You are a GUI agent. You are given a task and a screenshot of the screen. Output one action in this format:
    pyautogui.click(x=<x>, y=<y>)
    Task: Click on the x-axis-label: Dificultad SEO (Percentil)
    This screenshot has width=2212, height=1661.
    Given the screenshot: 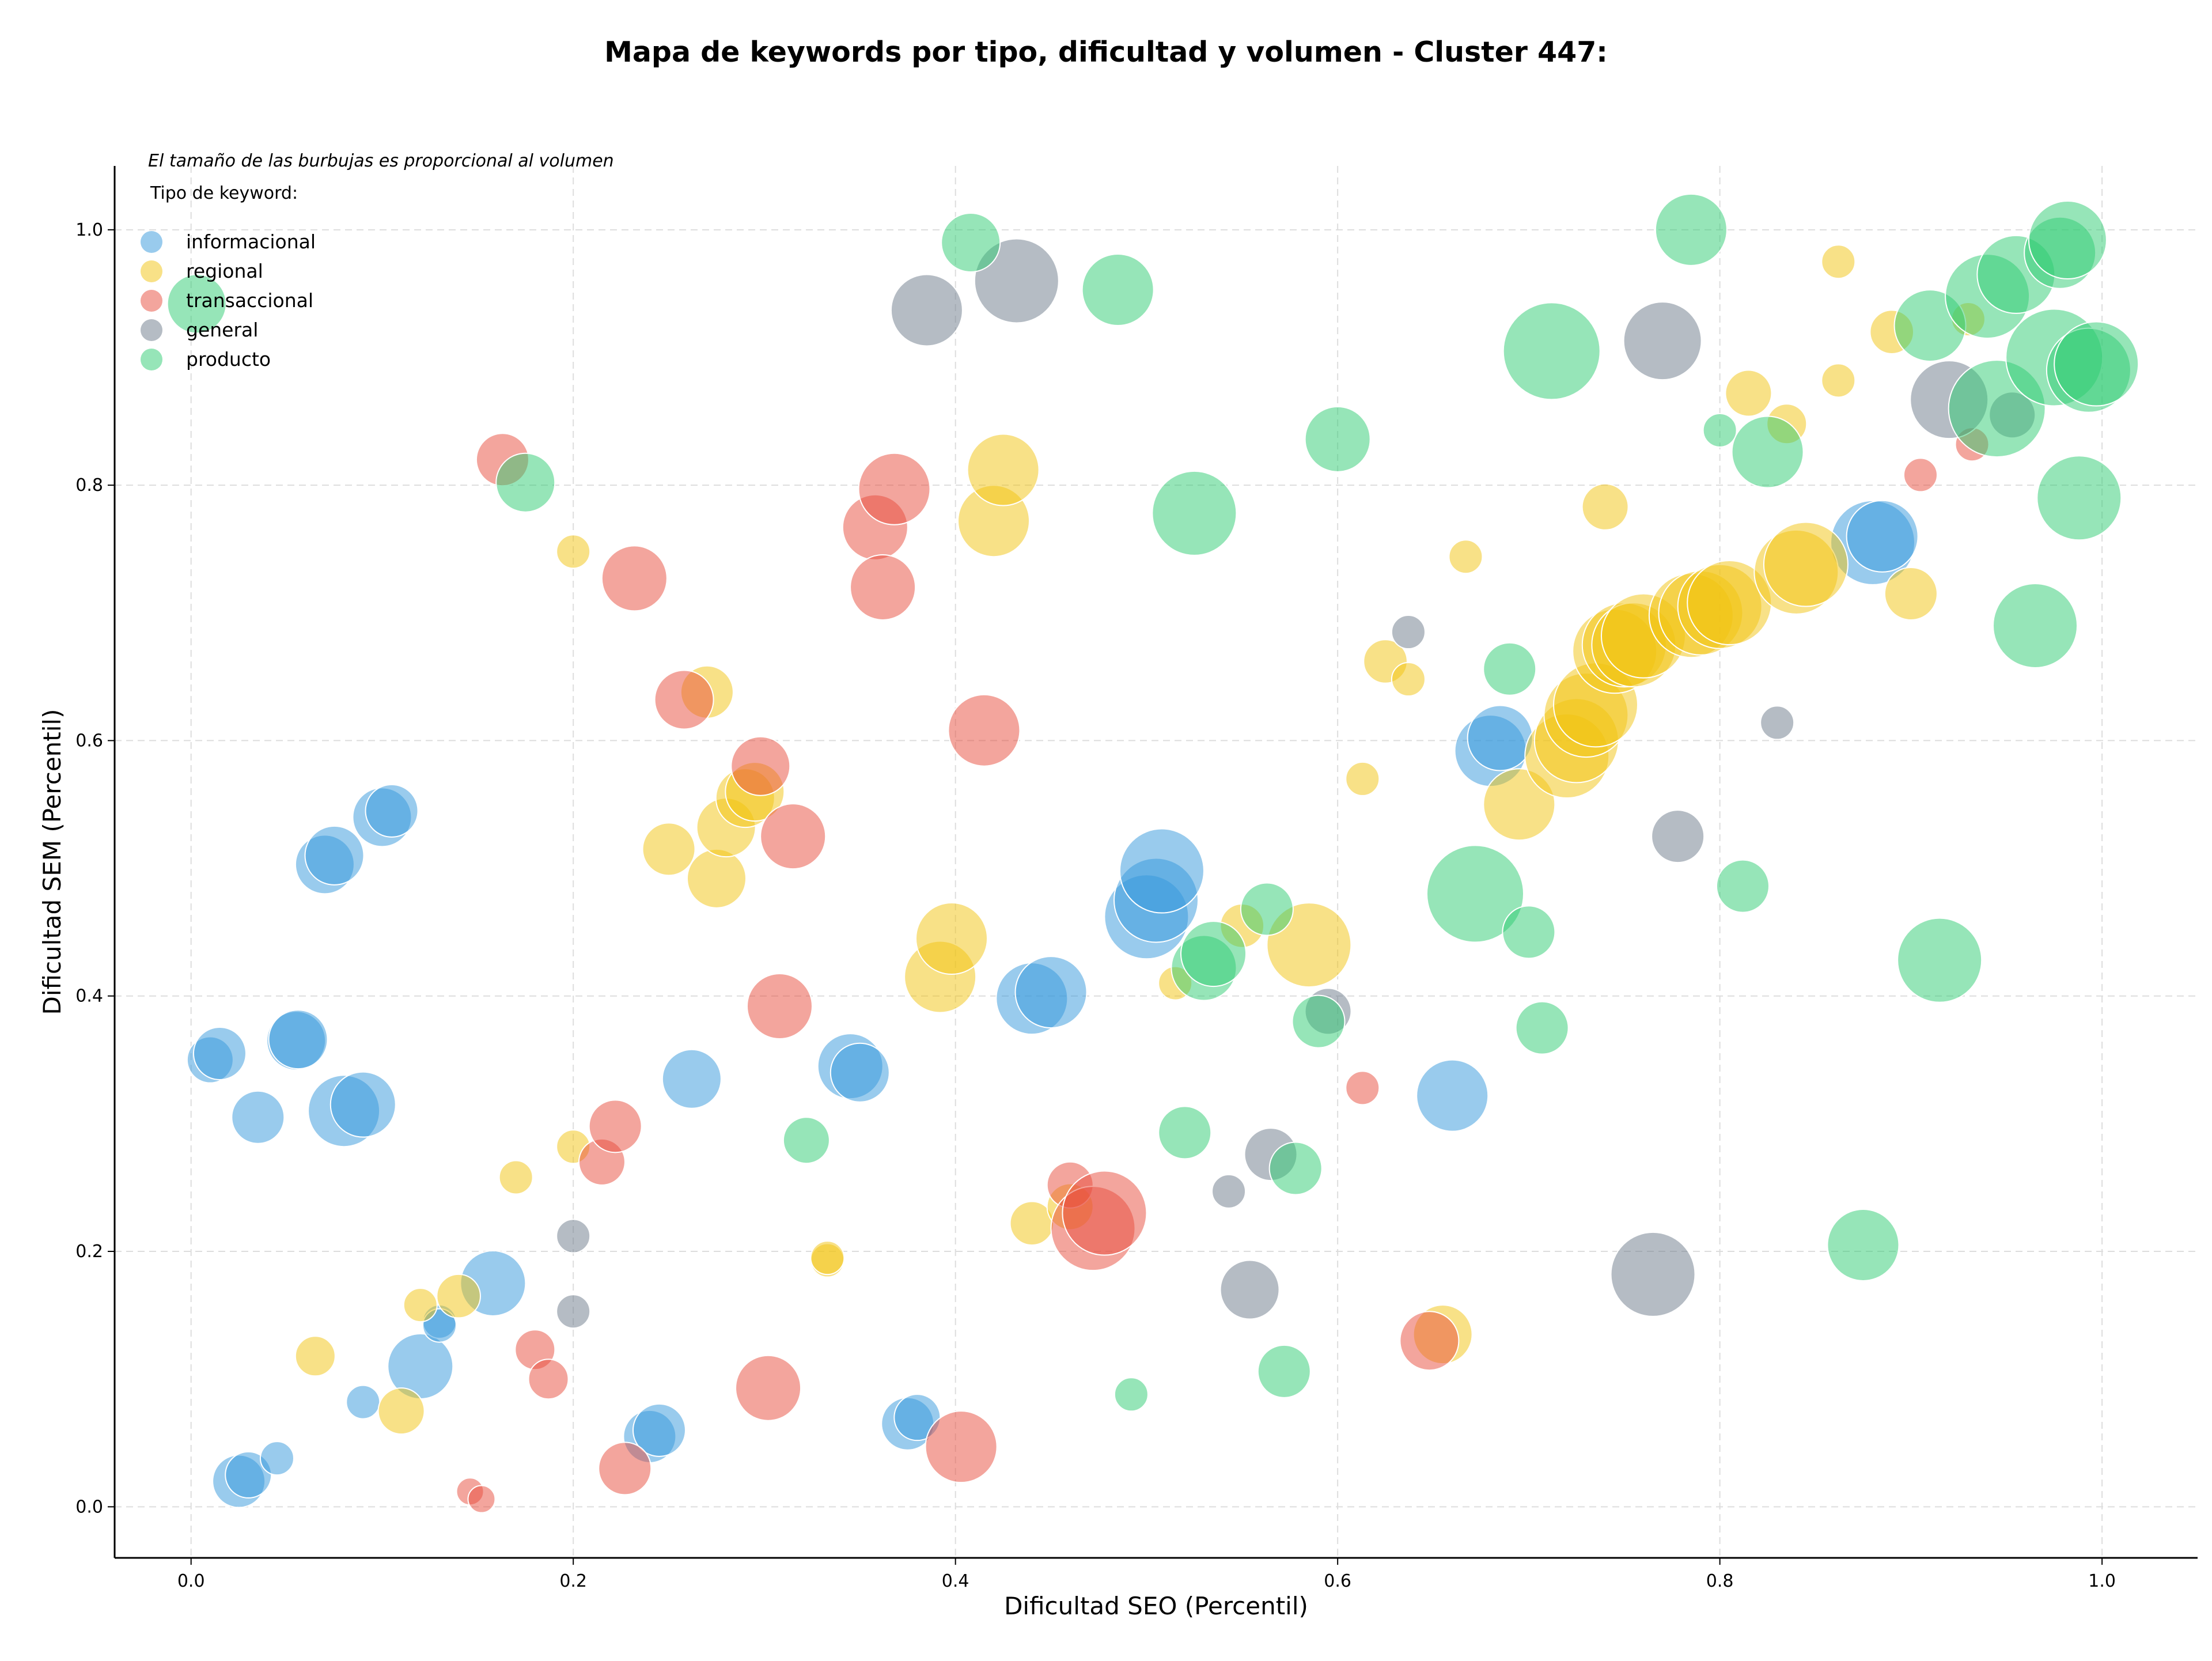 What is the action you would take?
    pyautogui.click(x=1156, y=1606)
    